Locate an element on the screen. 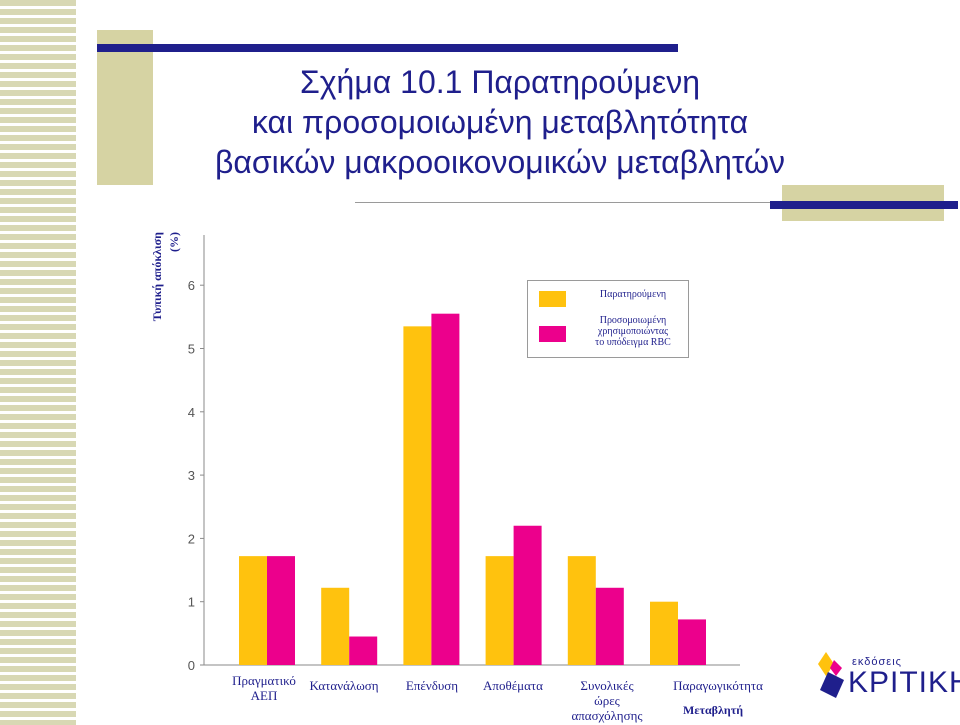  x-category-label: Αποθέματα is located at coordinates (513, 685).